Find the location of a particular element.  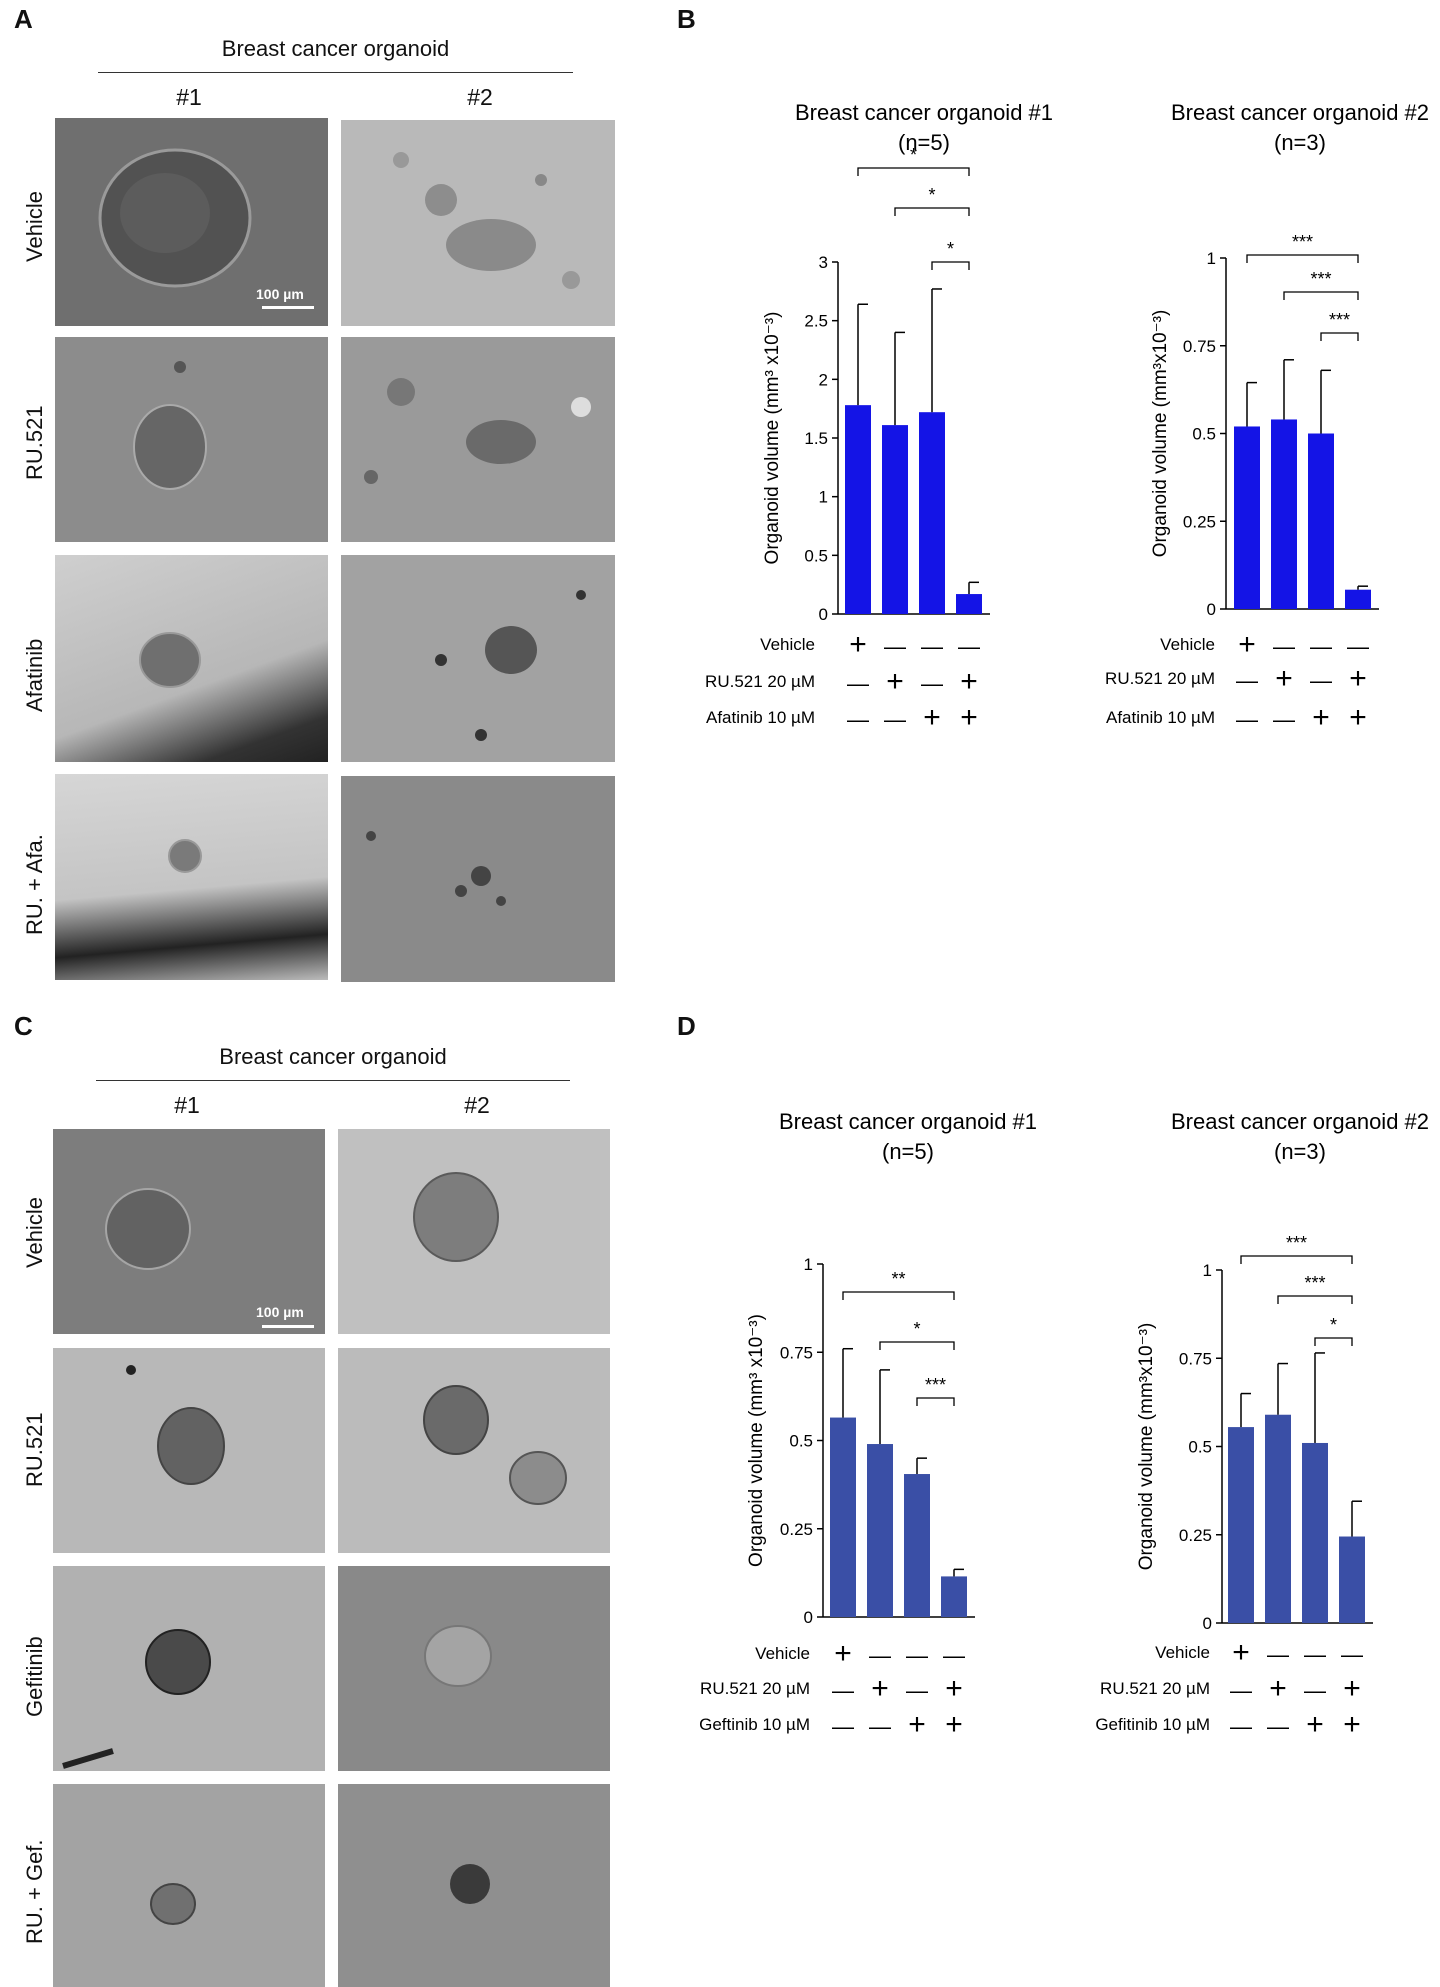

chart-b1-subtitle: (n=5) is located at coordinates (924, 142).